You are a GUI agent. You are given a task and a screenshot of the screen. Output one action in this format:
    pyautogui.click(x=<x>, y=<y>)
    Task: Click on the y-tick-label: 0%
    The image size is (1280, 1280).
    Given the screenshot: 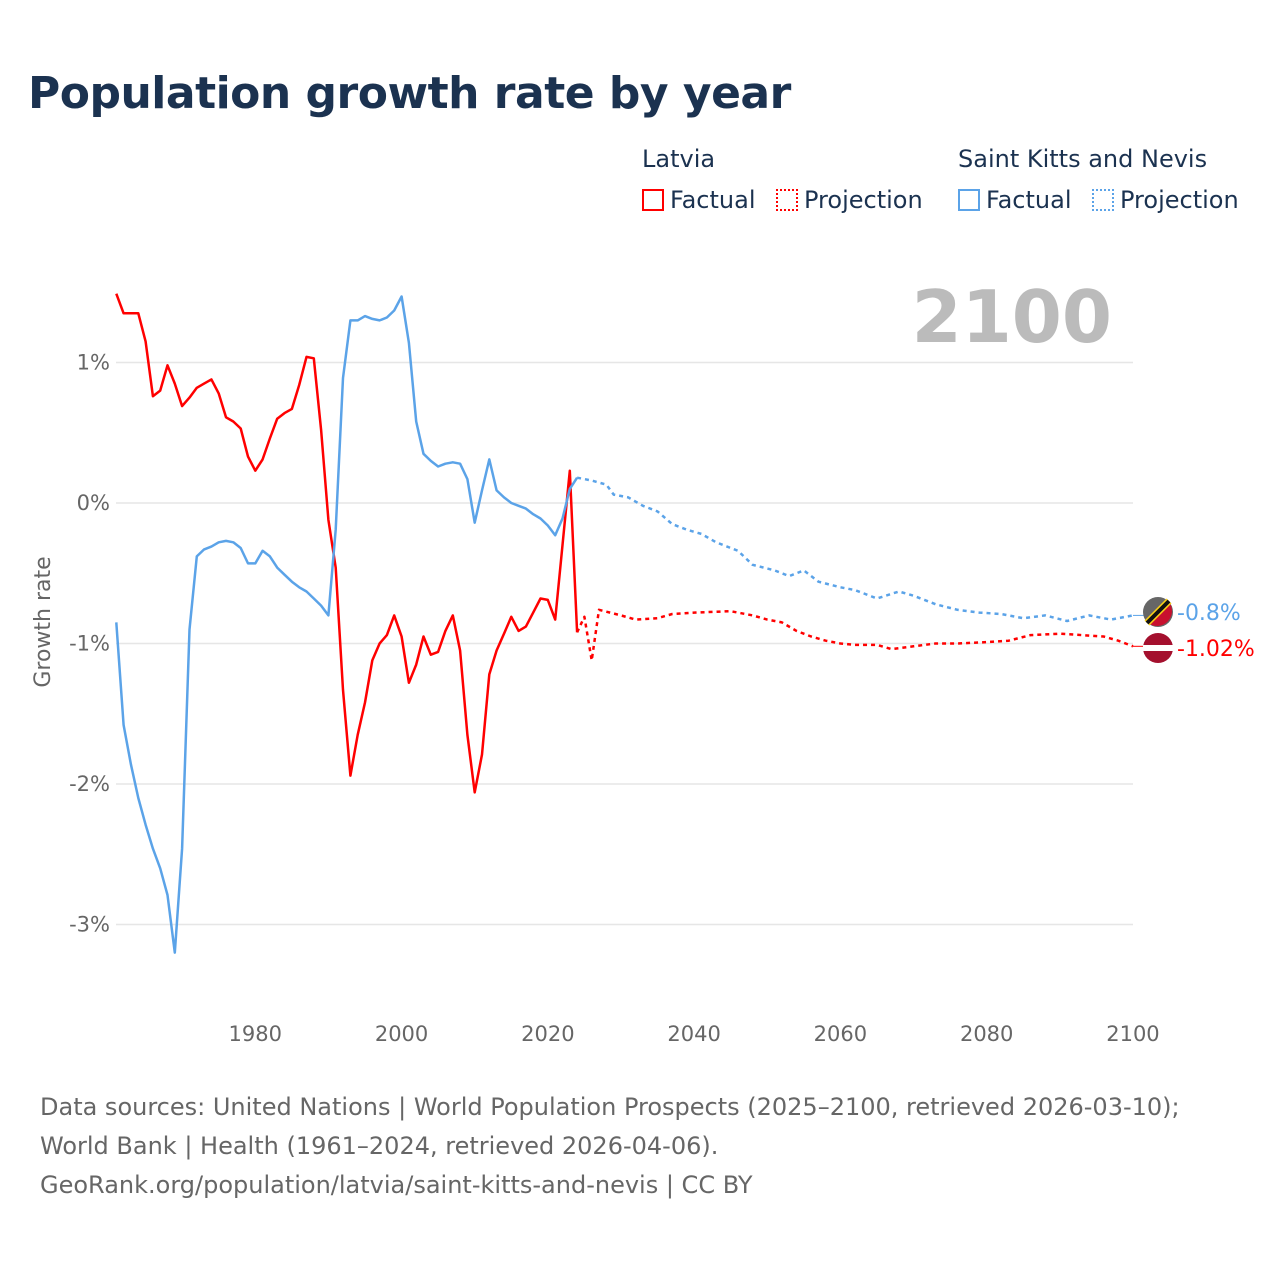 What is the action you would take?
    pyautogui.click(x=93, y=503)
    